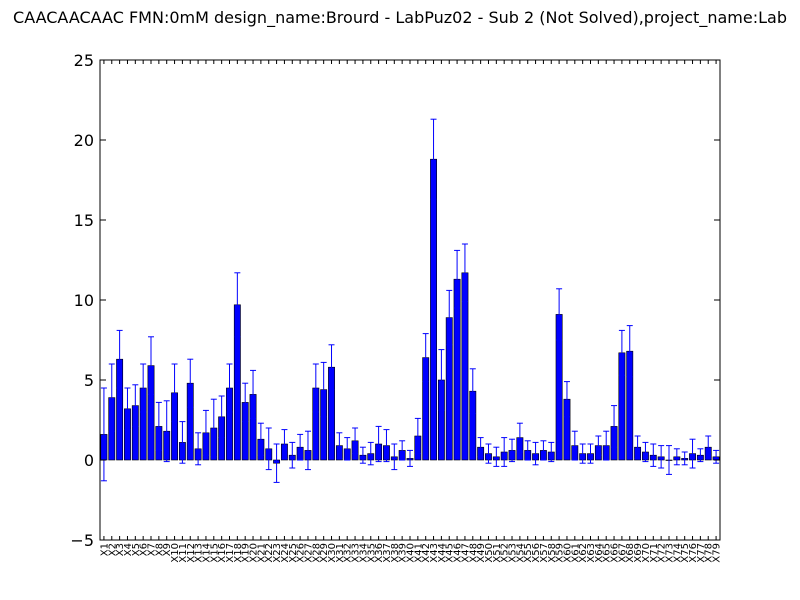 The height and width of the screenshot is (600, 800). Describe the element at coordinates (566, 399) in the screenshot. I see `error-bar-X60` at that location.